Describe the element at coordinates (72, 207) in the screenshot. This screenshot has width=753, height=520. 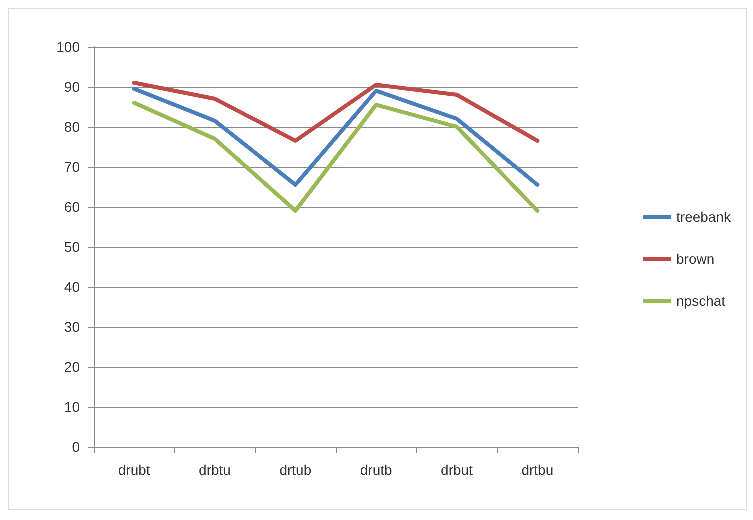
I see `y-tick-label: 60` at that location.